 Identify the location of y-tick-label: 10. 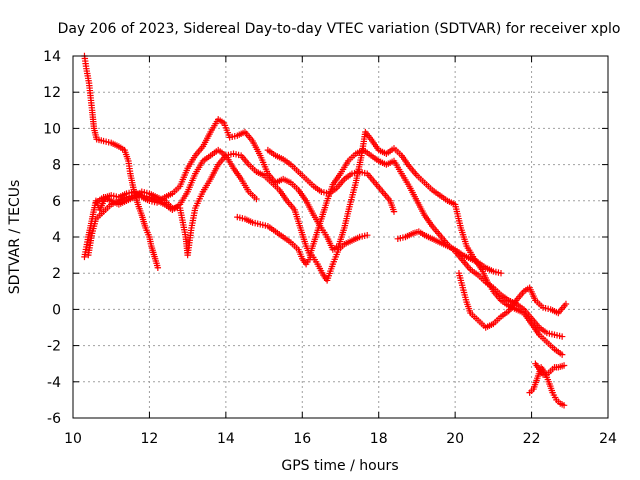
(52, 129).